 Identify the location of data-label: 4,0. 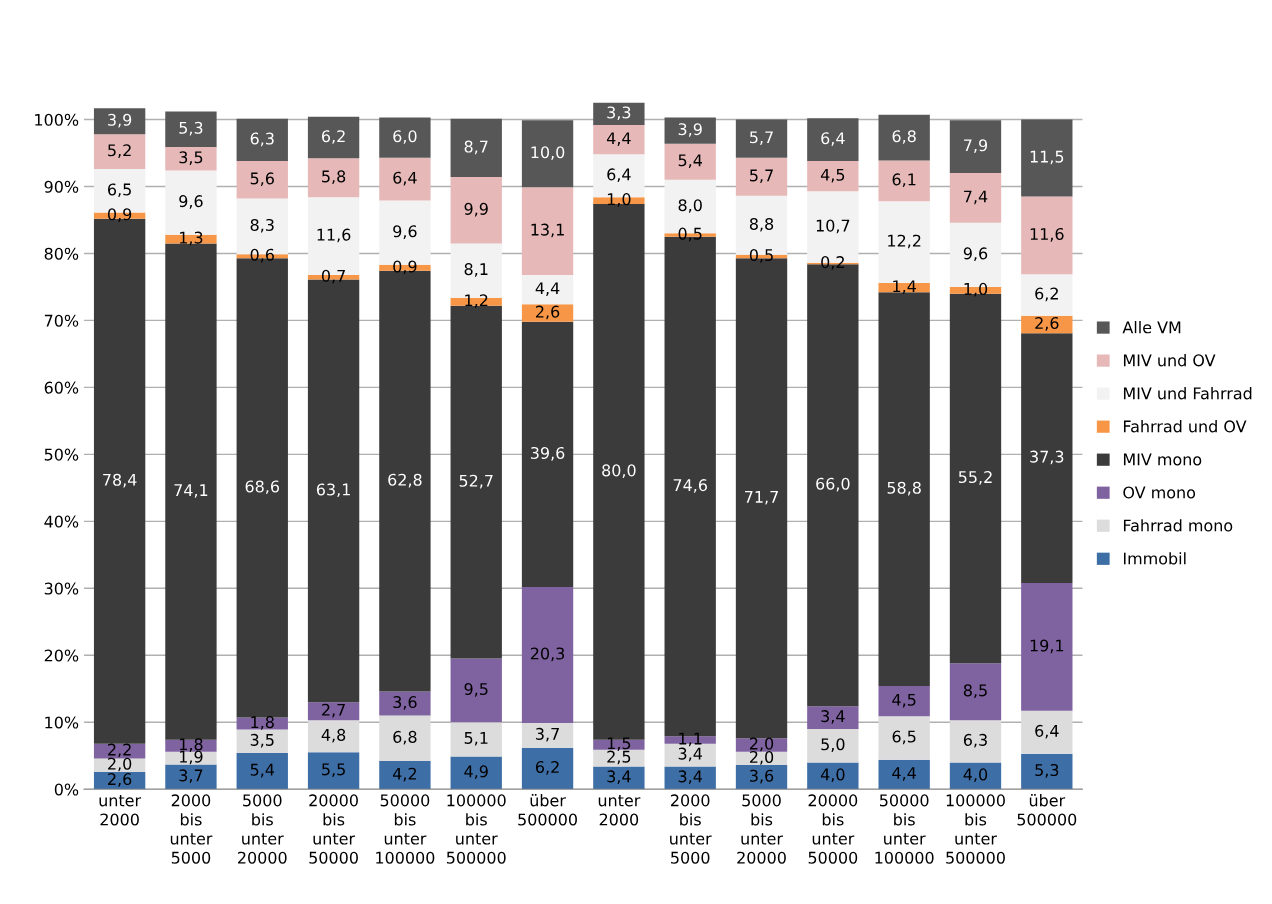
(832, 775).